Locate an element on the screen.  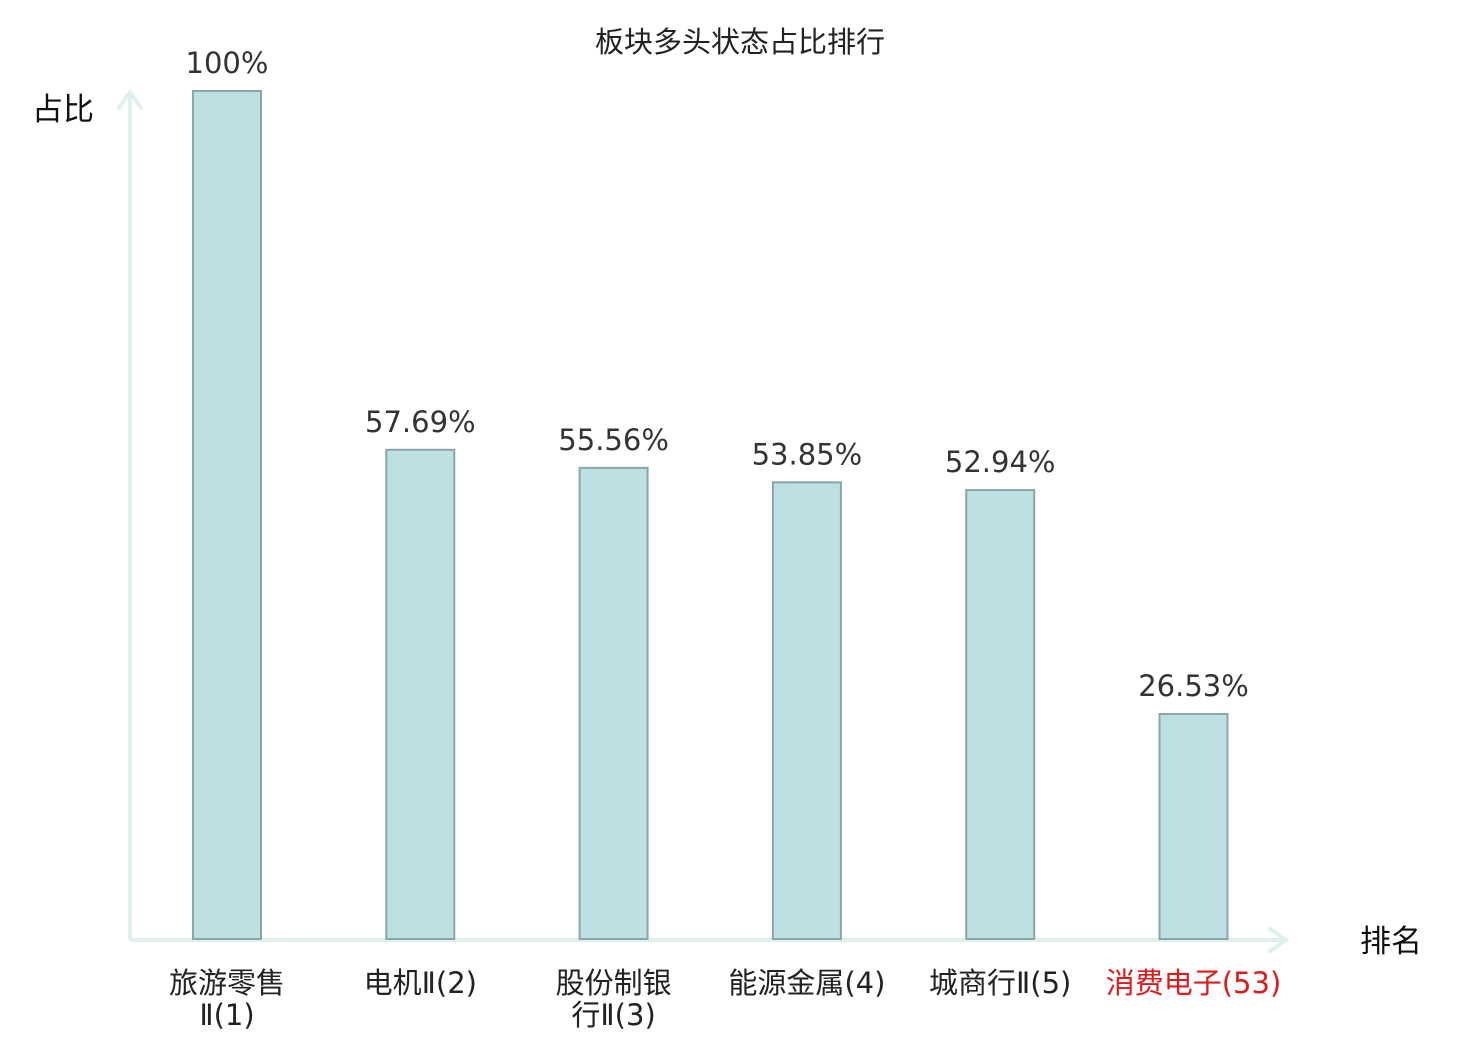
x-axis-arrow is located at coordinates (1279, 940).